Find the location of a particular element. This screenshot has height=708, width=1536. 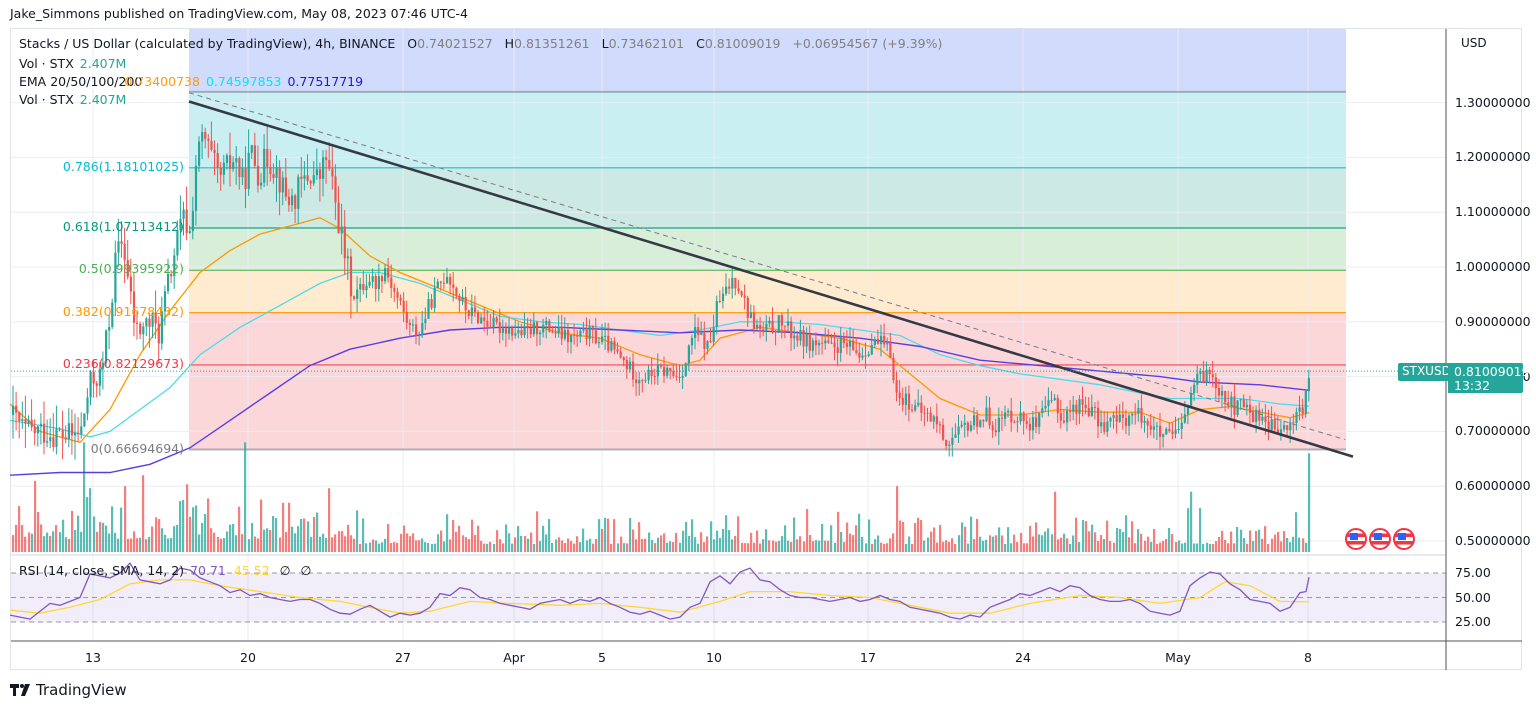

fib-level-label: 0.382(0.91678432) is located at coordinates (123, 311).